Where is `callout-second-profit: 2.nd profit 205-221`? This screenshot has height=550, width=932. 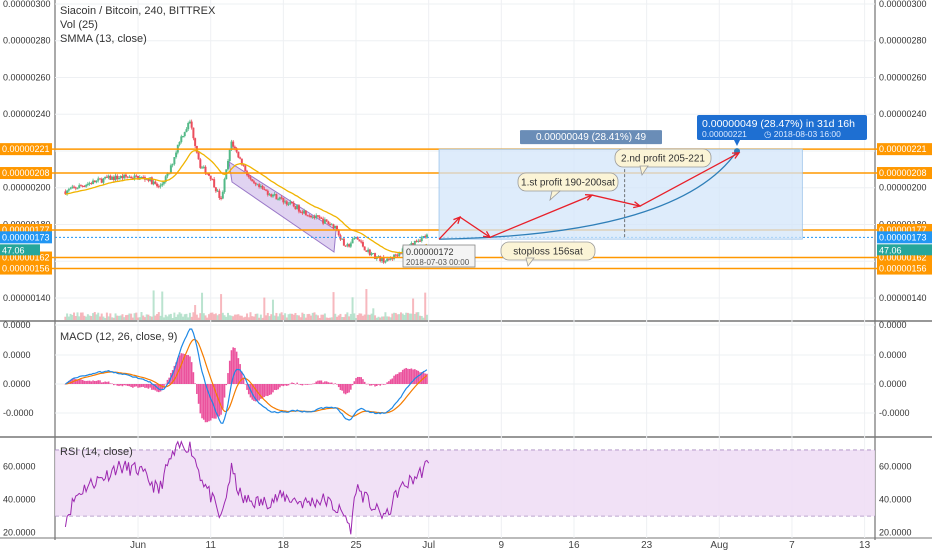 callout-second-profit: 2.nd profit 205-221 is located at coordinates (663, 162).